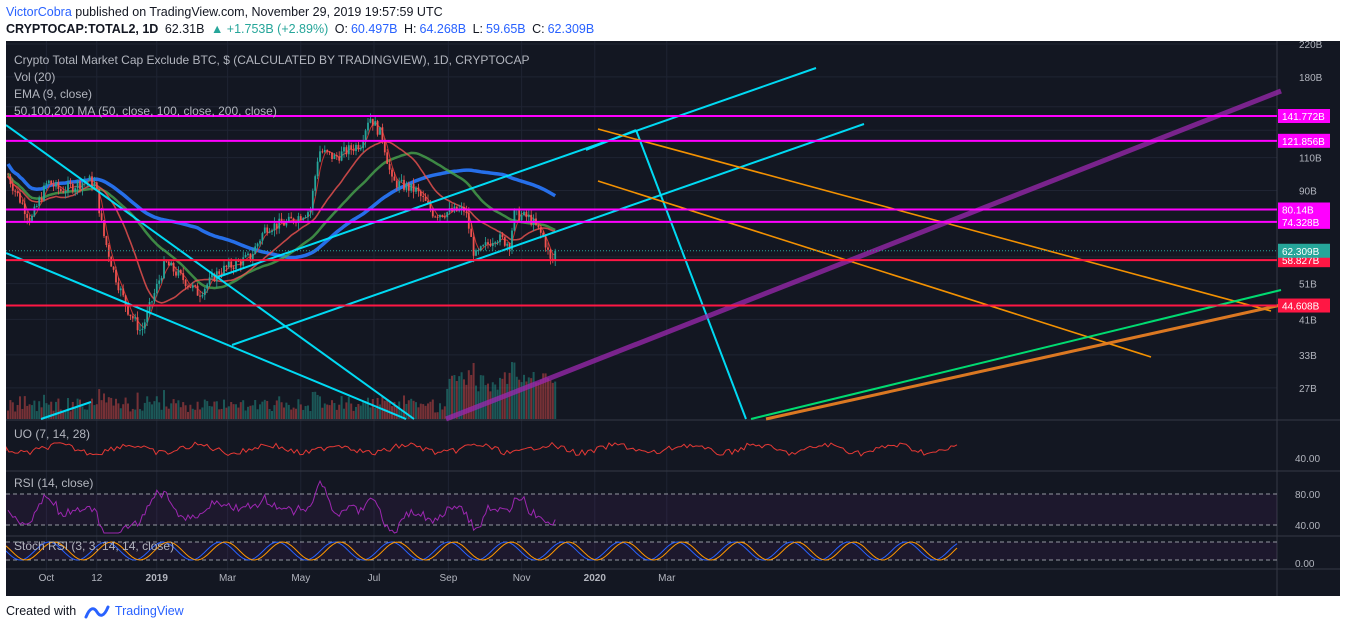 This screenshot has height=631, width=1348. Describe the element at coordinates (39, 12) in the screenshot. I see `author-link: VictorCobra` at that location.